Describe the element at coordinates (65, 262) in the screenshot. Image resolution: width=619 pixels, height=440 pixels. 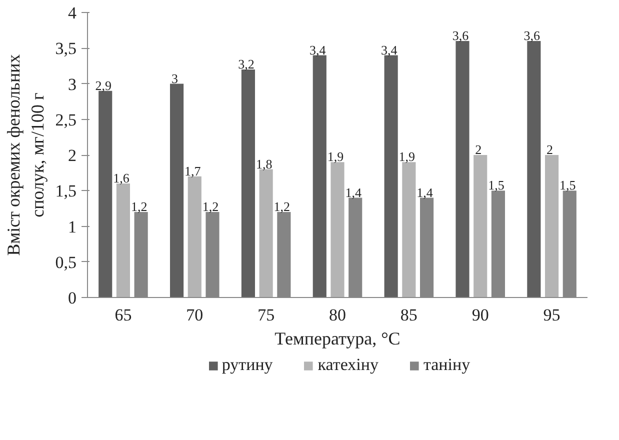
I see `y-tick-label: 0,5` at that location.